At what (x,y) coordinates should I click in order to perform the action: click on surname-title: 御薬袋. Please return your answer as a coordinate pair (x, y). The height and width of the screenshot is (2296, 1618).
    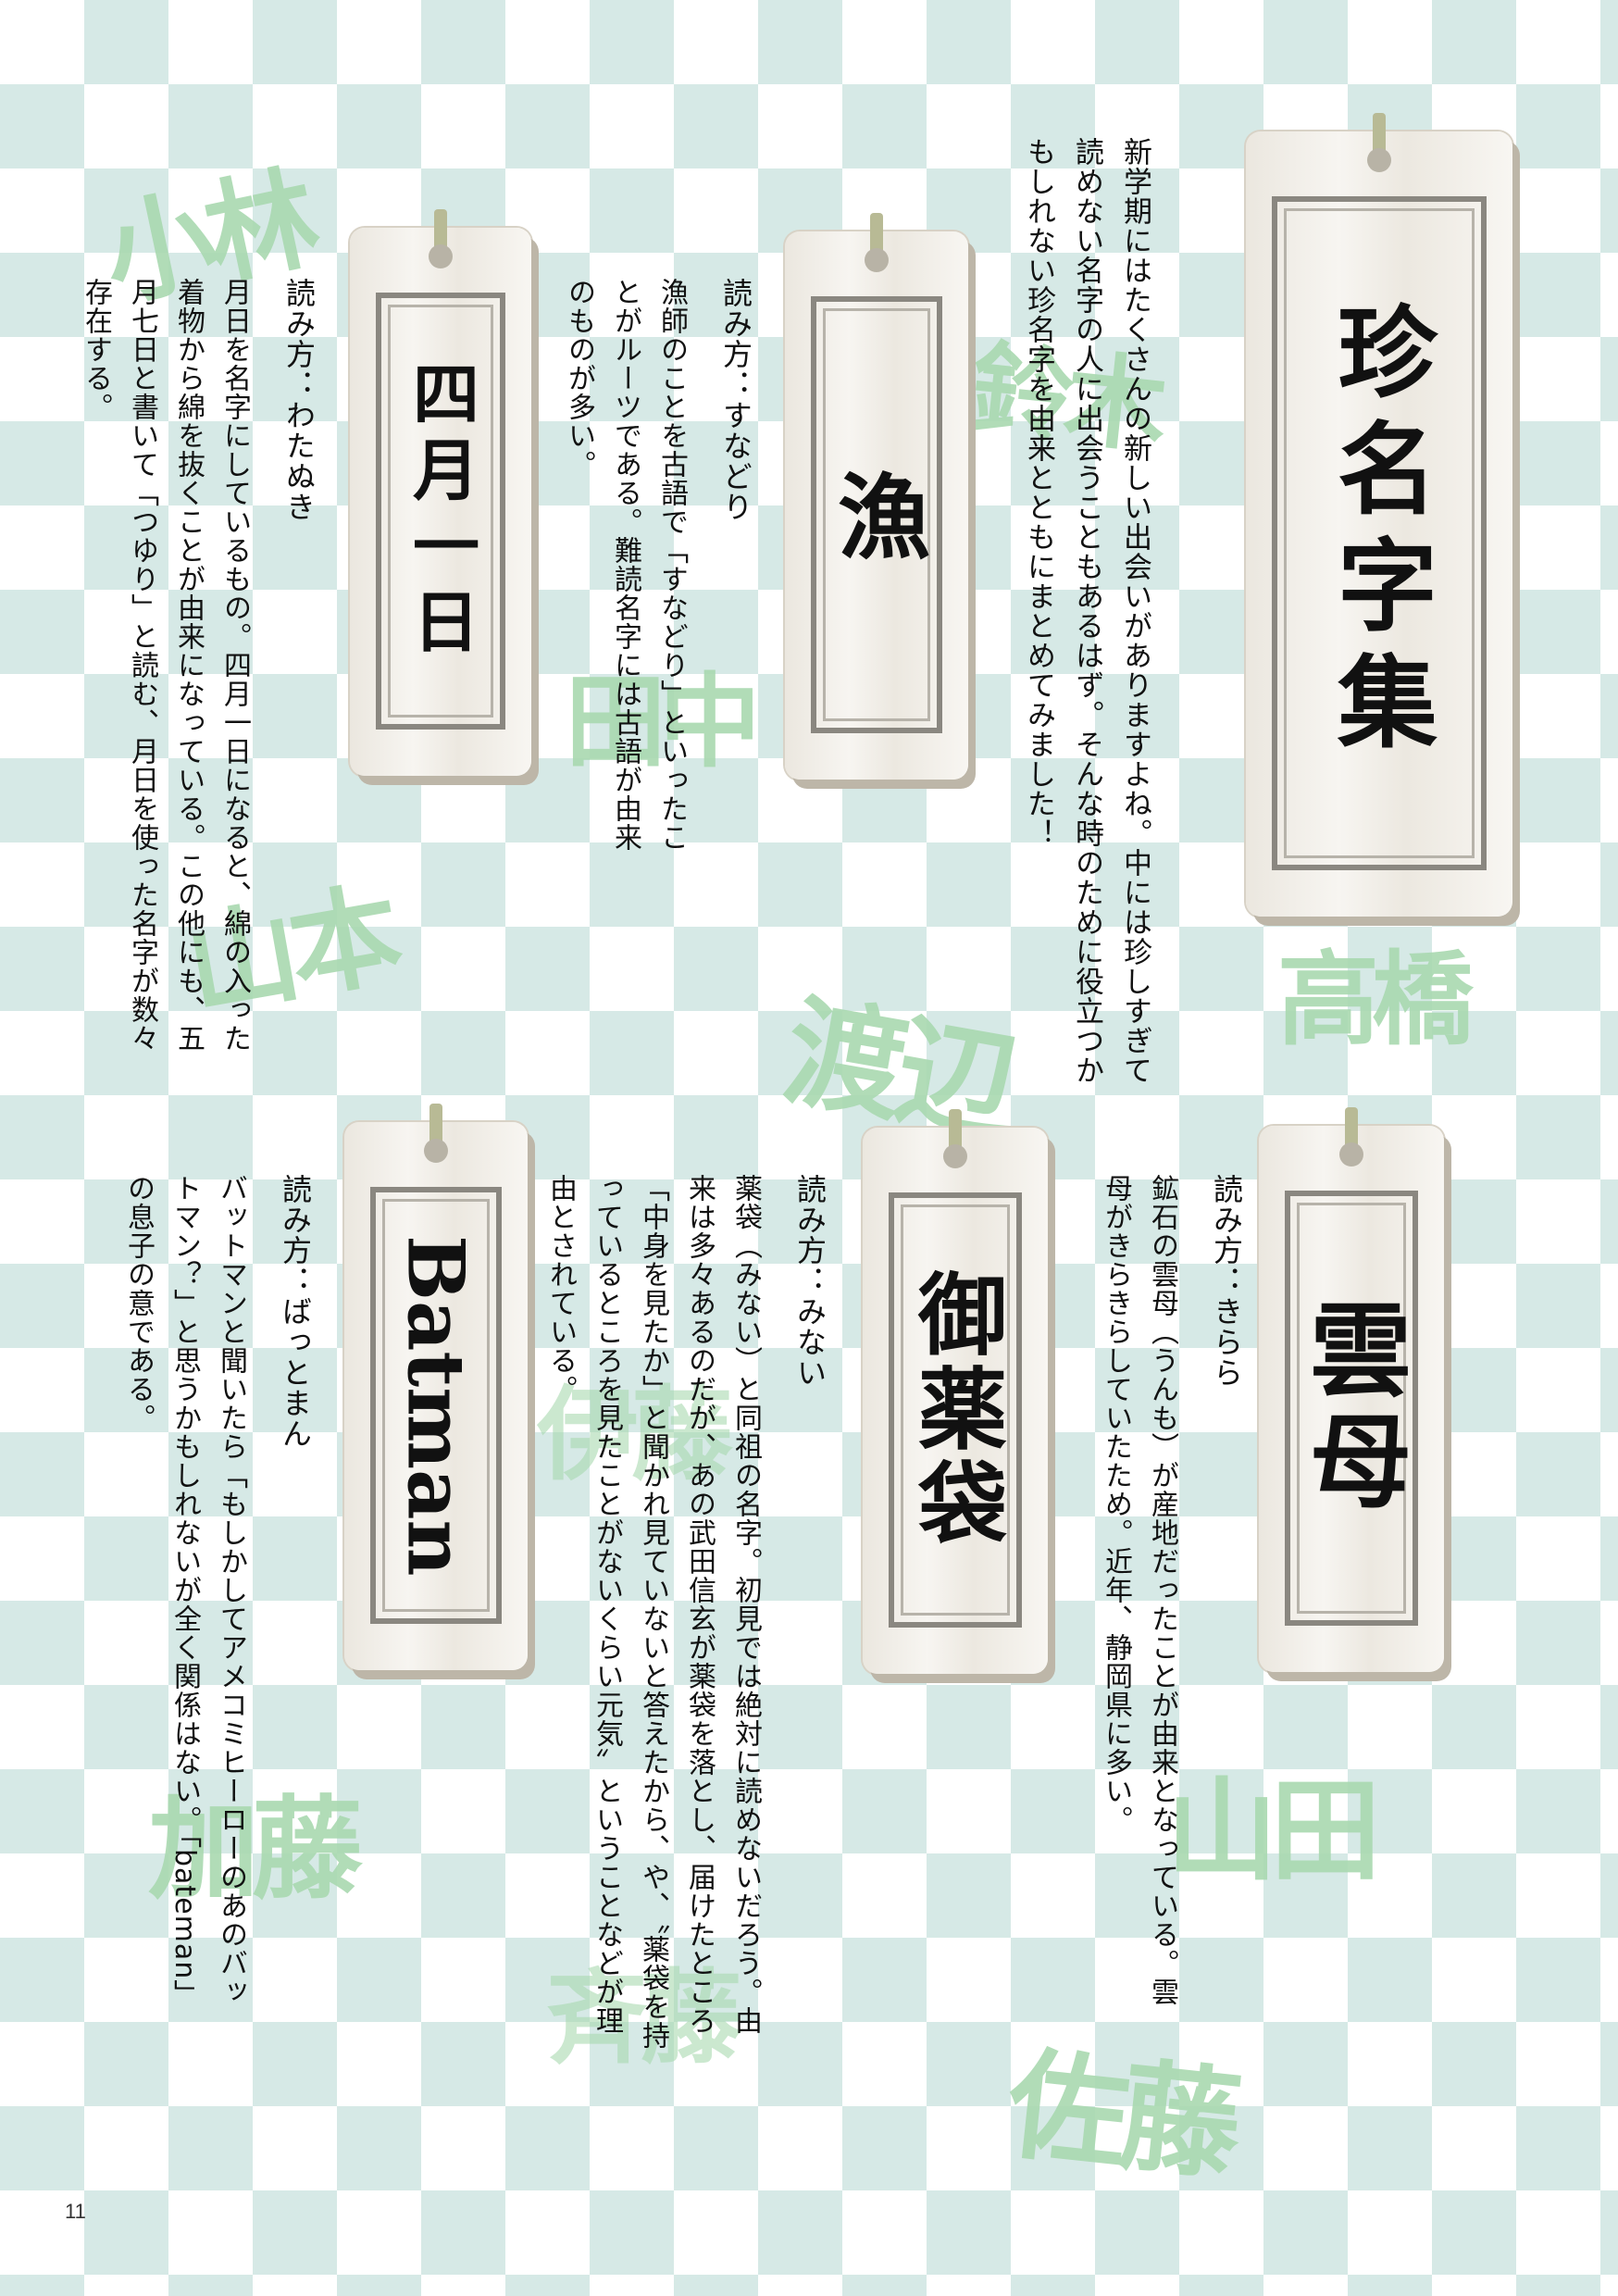
    Looking at the image, I should click on (955, 1410).